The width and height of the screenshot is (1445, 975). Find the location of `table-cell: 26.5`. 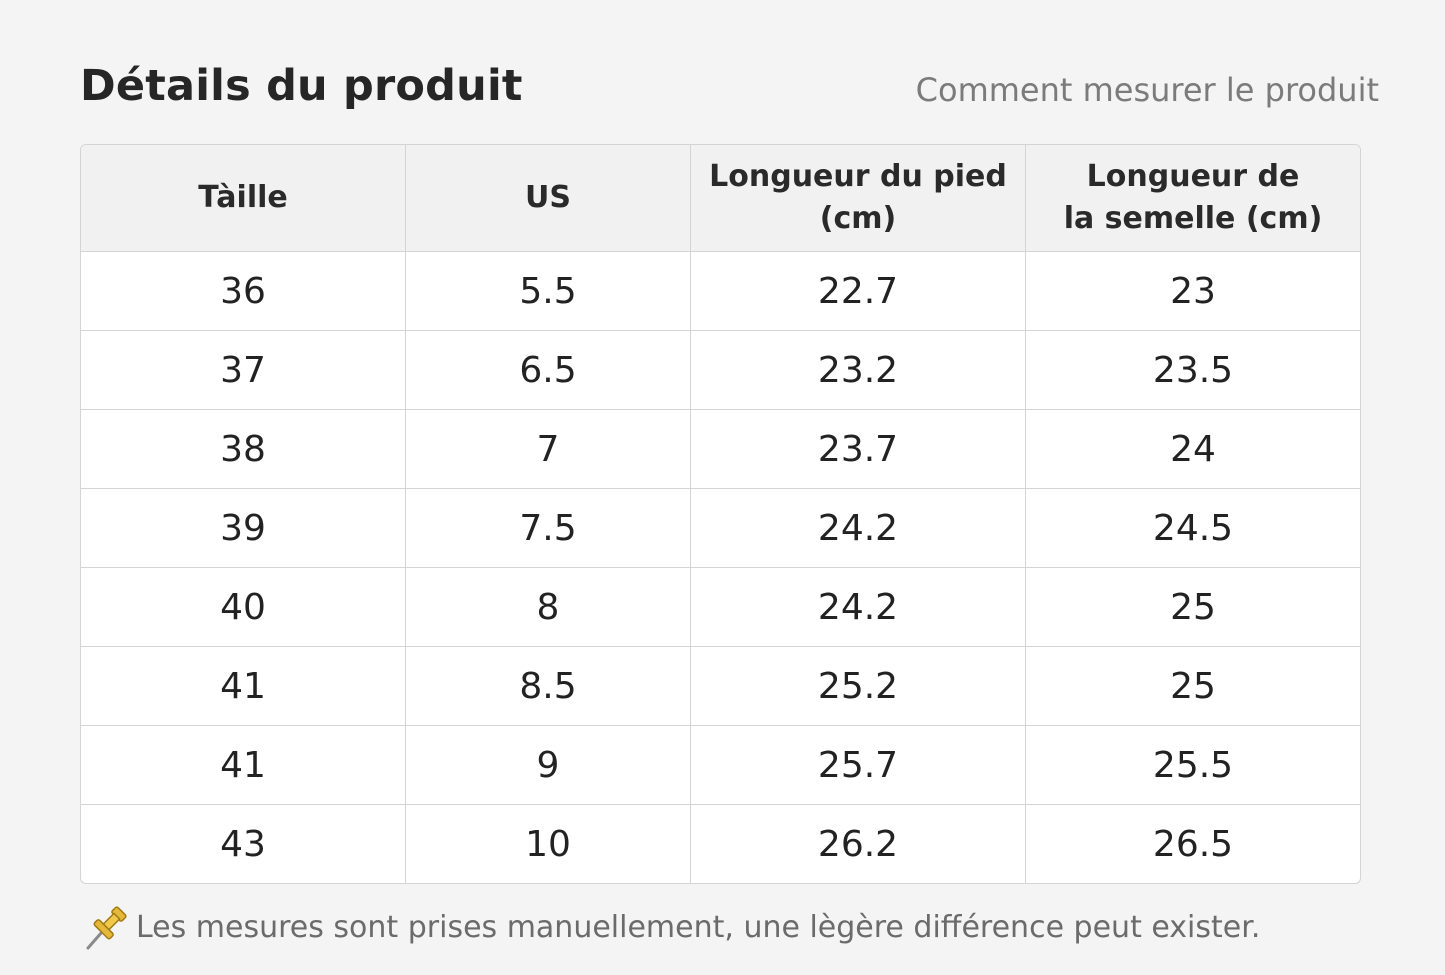

table-cell: 26.5 is located at coordinates (1193, 844).